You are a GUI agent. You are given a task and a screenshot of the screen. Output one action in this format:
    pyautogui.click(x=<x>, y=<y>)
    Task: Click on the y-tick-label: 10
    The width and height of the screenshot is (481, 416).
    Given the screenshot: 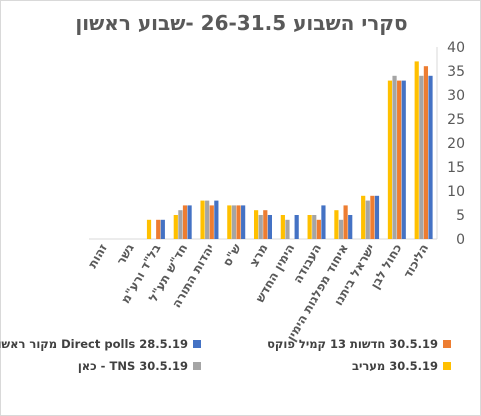 What is the action you would take?
    pyautogui.click(x=456, y=192)
    